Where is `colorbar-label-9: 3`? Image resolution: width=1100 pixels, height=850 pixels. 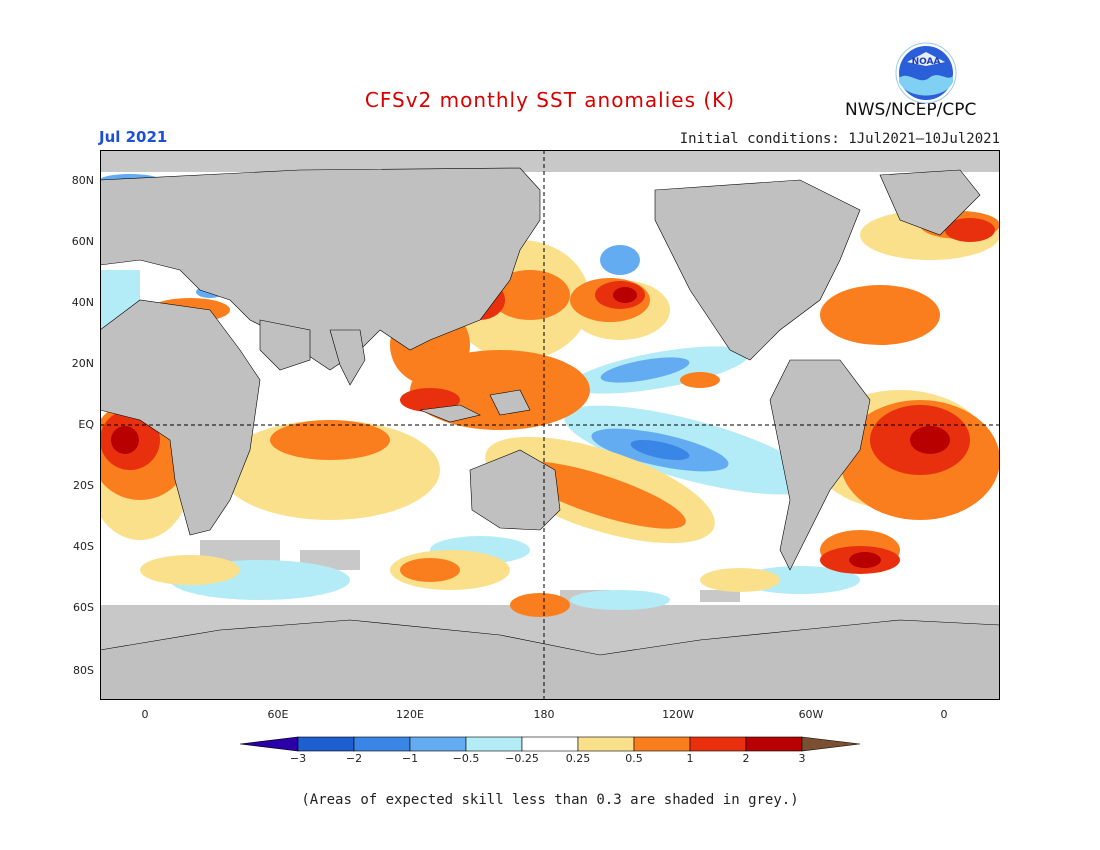
colorbar-label-9: 3 is located at coordinates (802, 758).